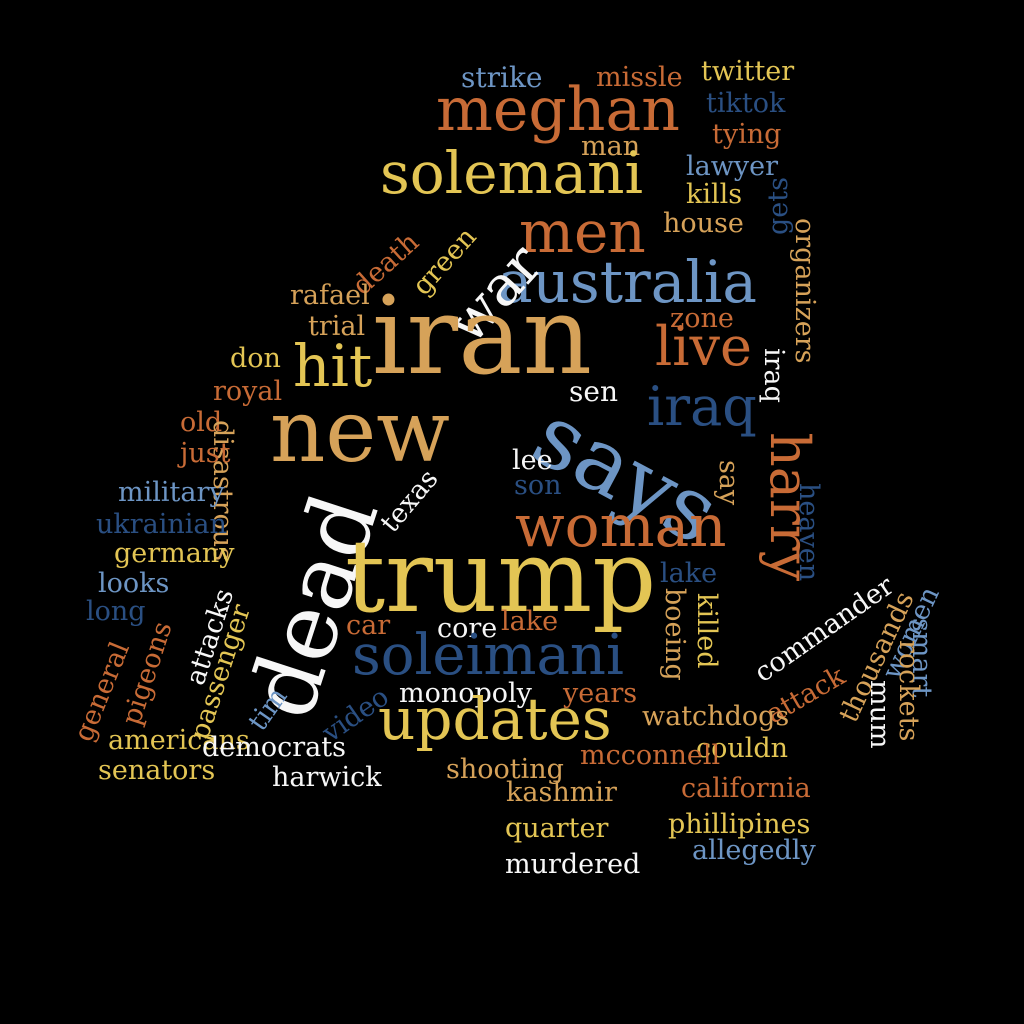 Image resolution: width=1024 pixels, height=1024 pixels. Describe the element at coordinates (561, 792) in the screenshot. I see `word-mcconnell: kashmir` at that location.